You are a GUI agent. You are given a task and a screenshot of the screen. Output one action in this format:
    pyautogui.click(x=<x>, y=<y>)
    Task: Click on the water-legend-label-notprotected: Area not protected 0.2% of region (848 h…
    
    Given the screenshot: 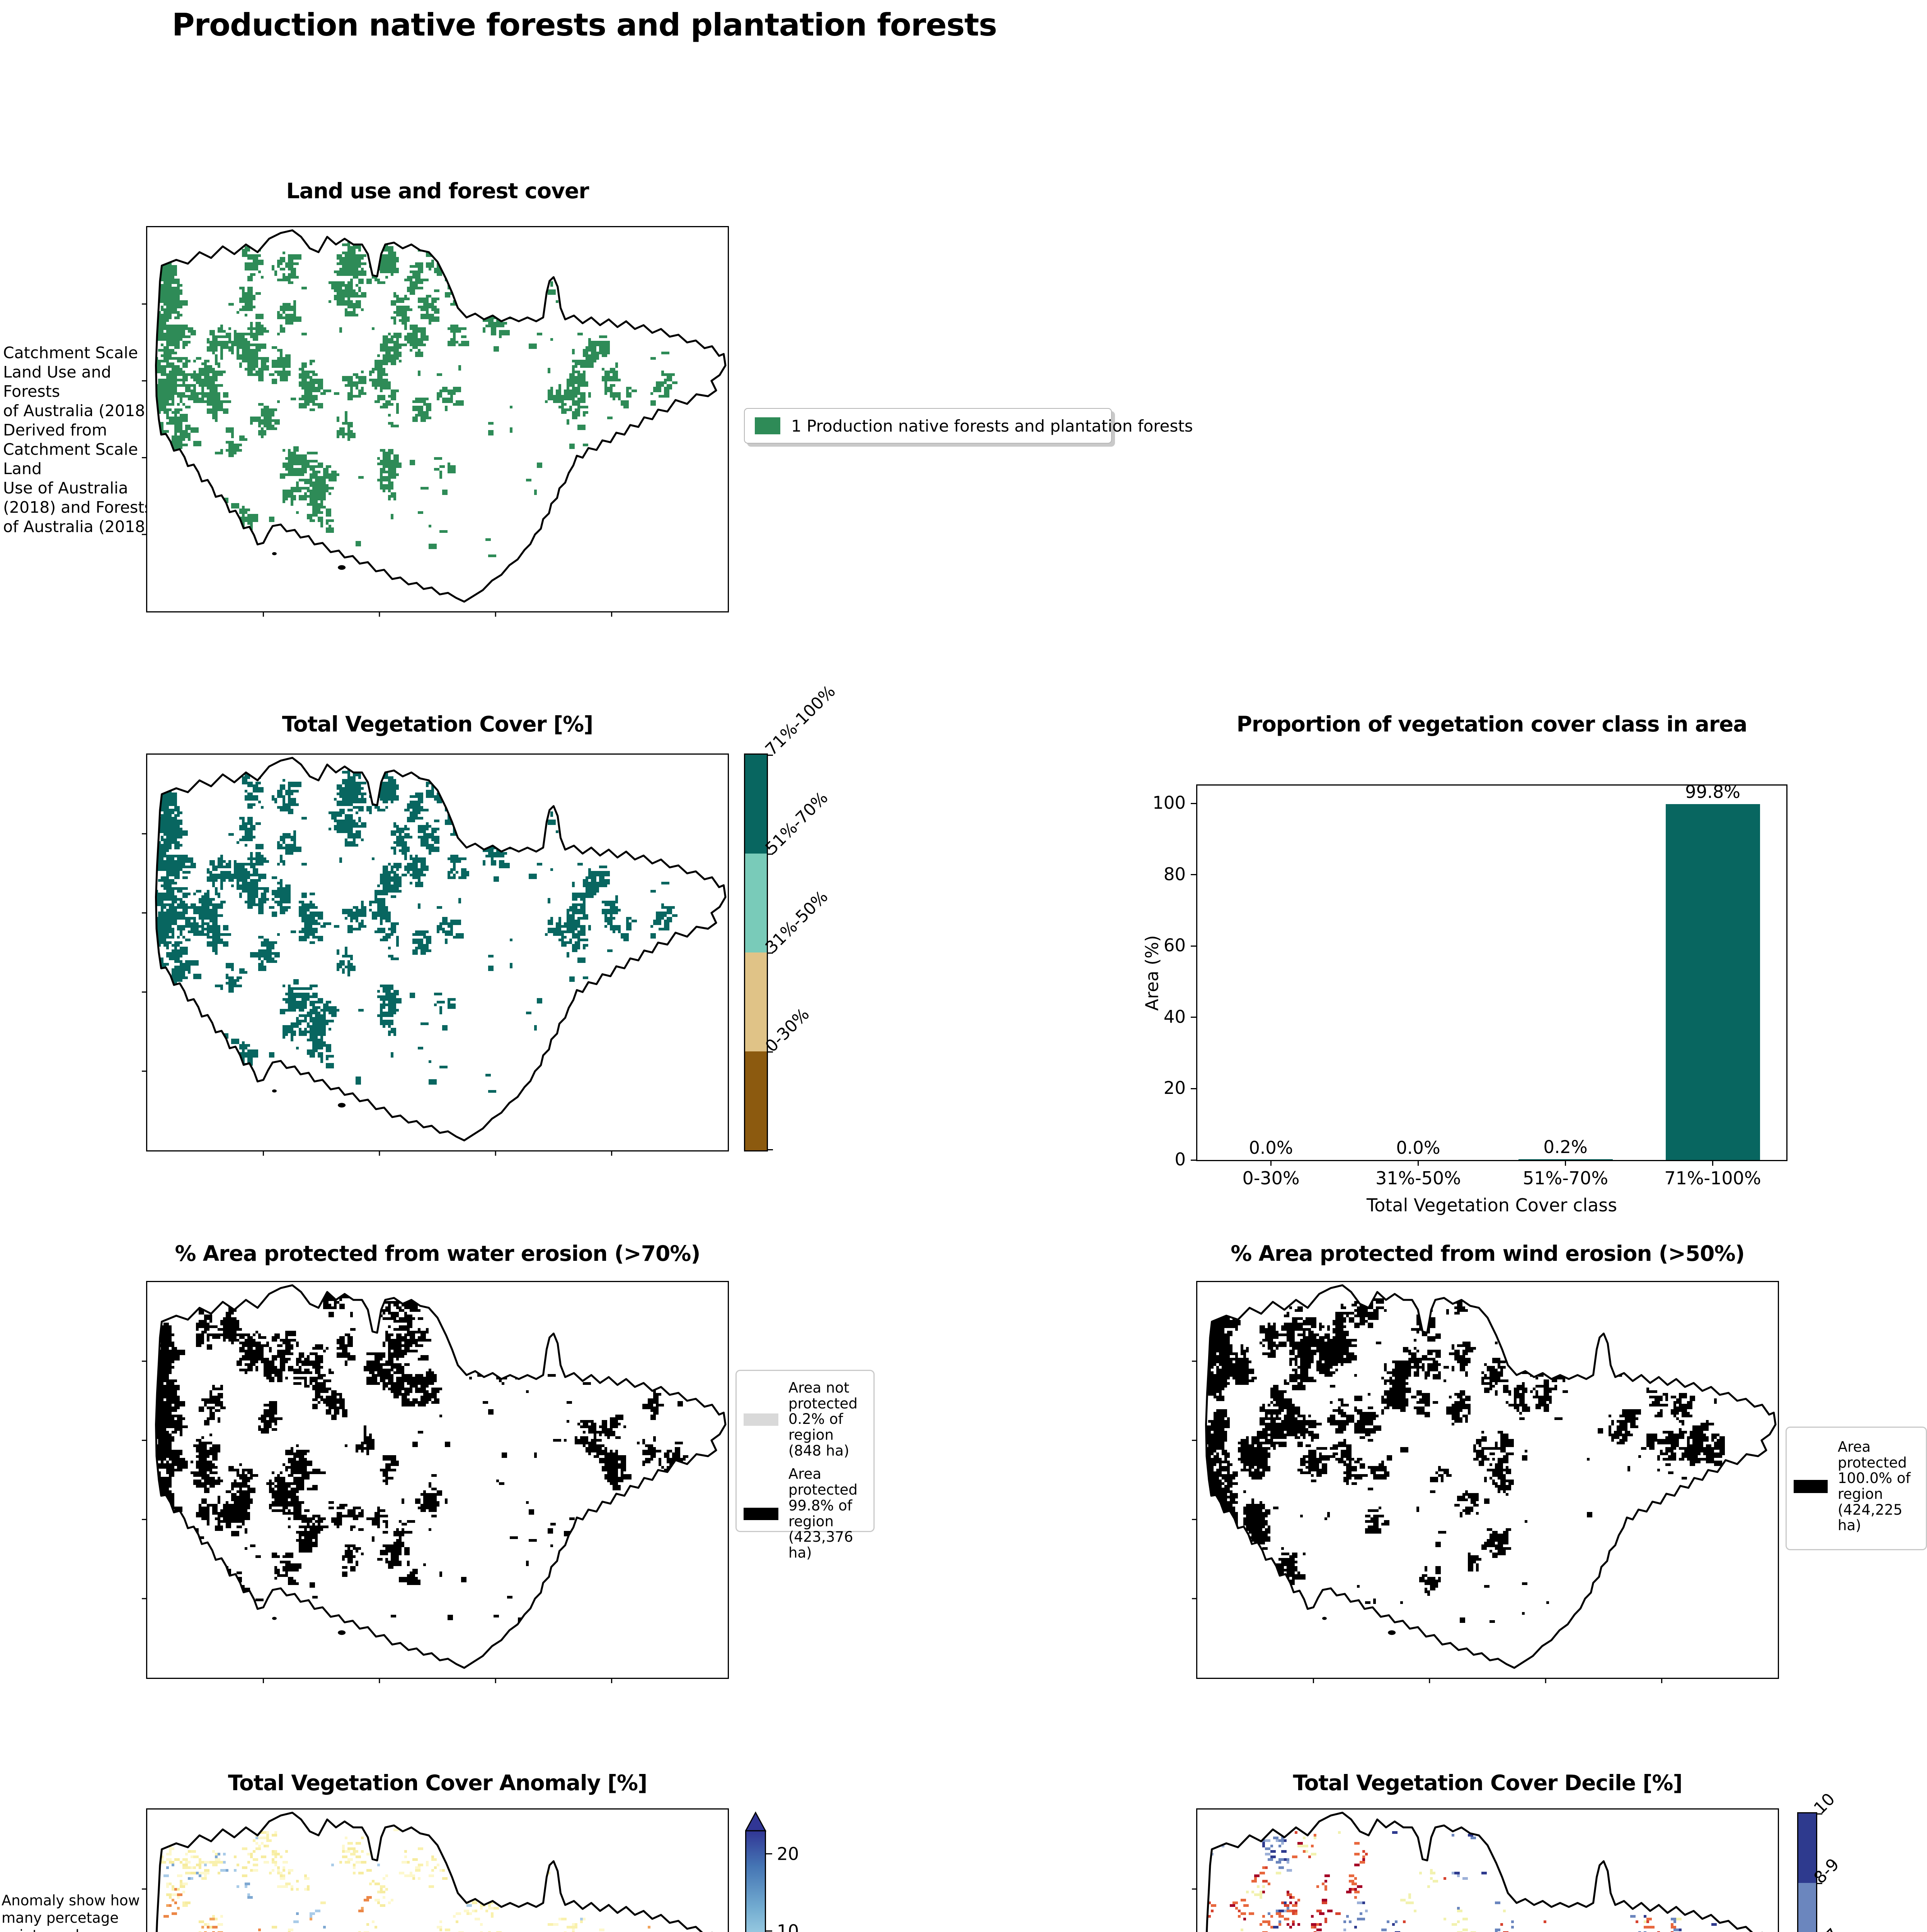 What is the action you would take?
    pyautogui.click(x=823, y=1419)
    